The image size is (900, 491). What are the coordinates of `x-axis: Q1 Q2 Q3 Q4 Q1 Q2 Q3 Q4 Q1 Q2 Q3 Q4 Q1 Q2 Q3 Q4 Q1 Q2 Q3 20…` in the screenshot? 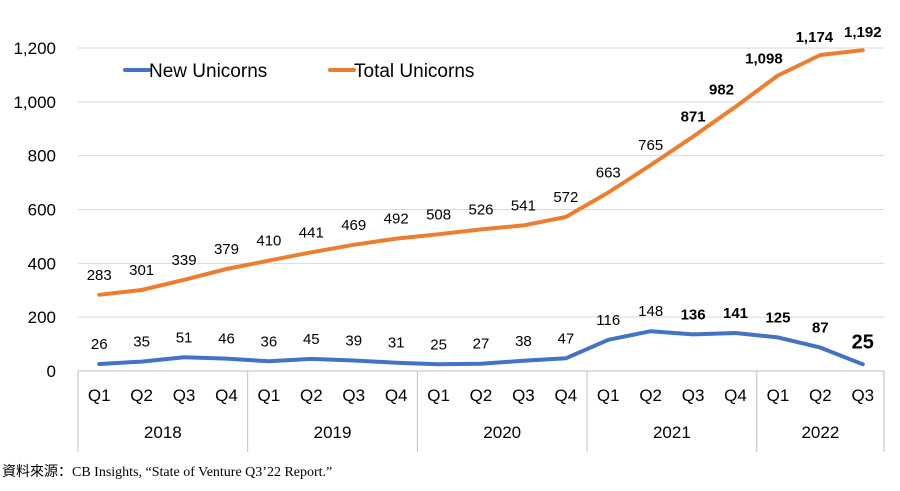 It's located at (481, 411).